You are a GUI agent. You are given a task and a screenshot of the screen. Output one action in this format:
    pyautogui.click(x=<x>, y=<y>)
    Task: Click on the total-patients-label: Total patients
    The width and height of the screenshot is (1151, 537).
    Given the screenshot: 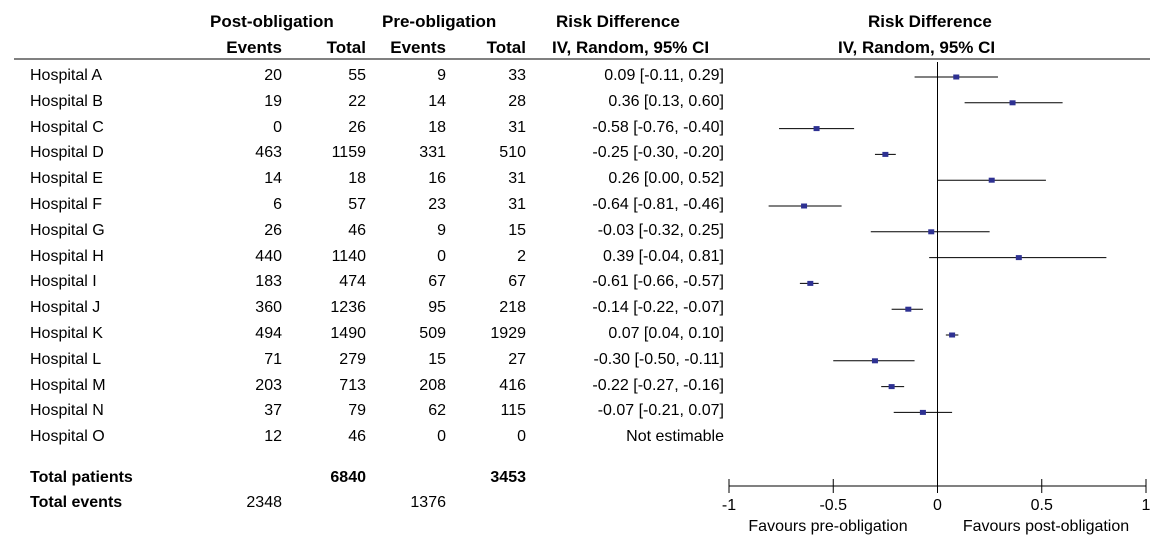 What is the action you would take?
    pyautogui.click(x=81, y=477)
    